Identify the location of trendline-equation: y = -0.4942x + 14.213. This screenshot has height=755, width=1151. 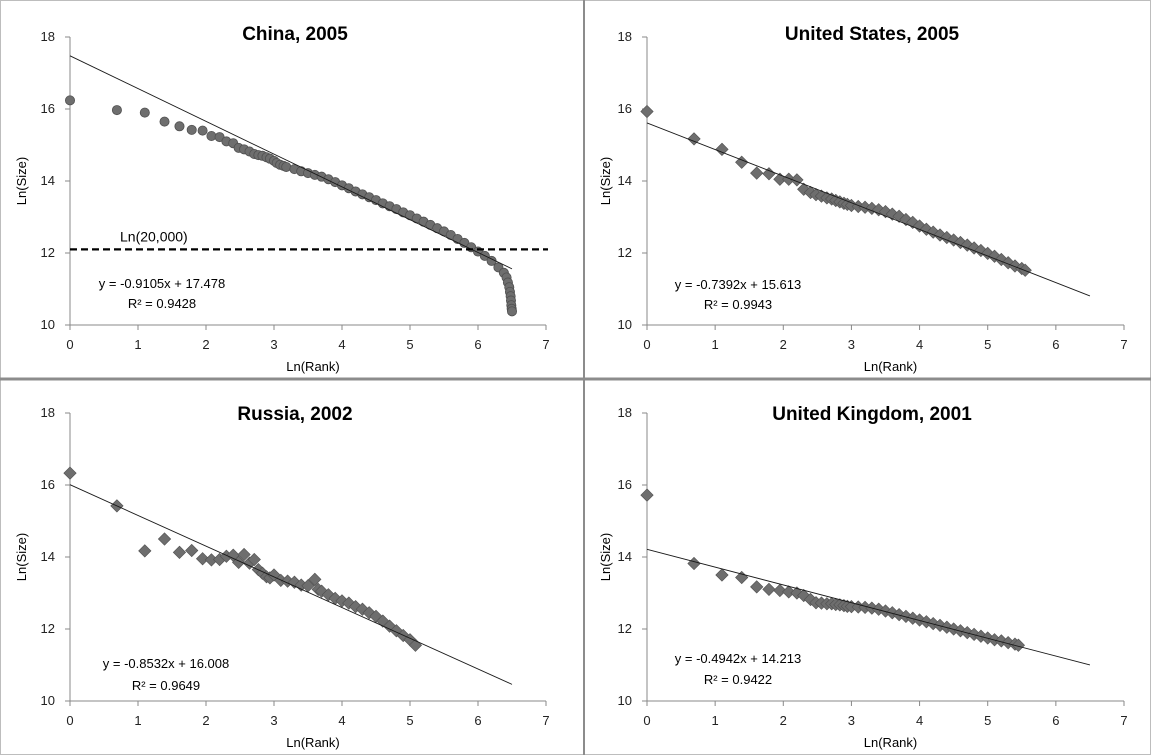
(738, 658).